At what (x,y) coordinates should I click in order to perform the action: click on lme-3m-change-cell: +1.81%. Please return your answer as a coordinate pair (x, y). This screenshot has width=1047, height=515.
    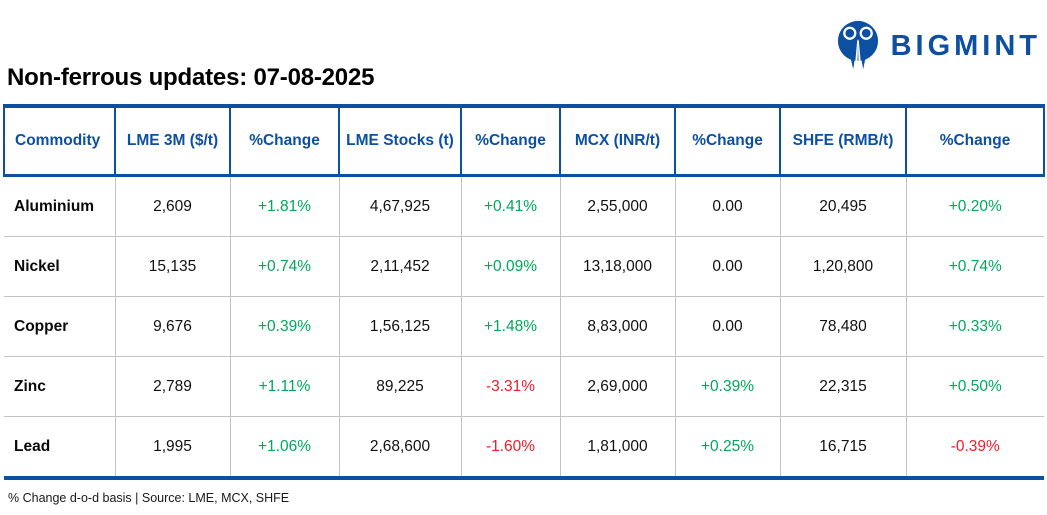
    Looking at the image, I should click on (284, 206).